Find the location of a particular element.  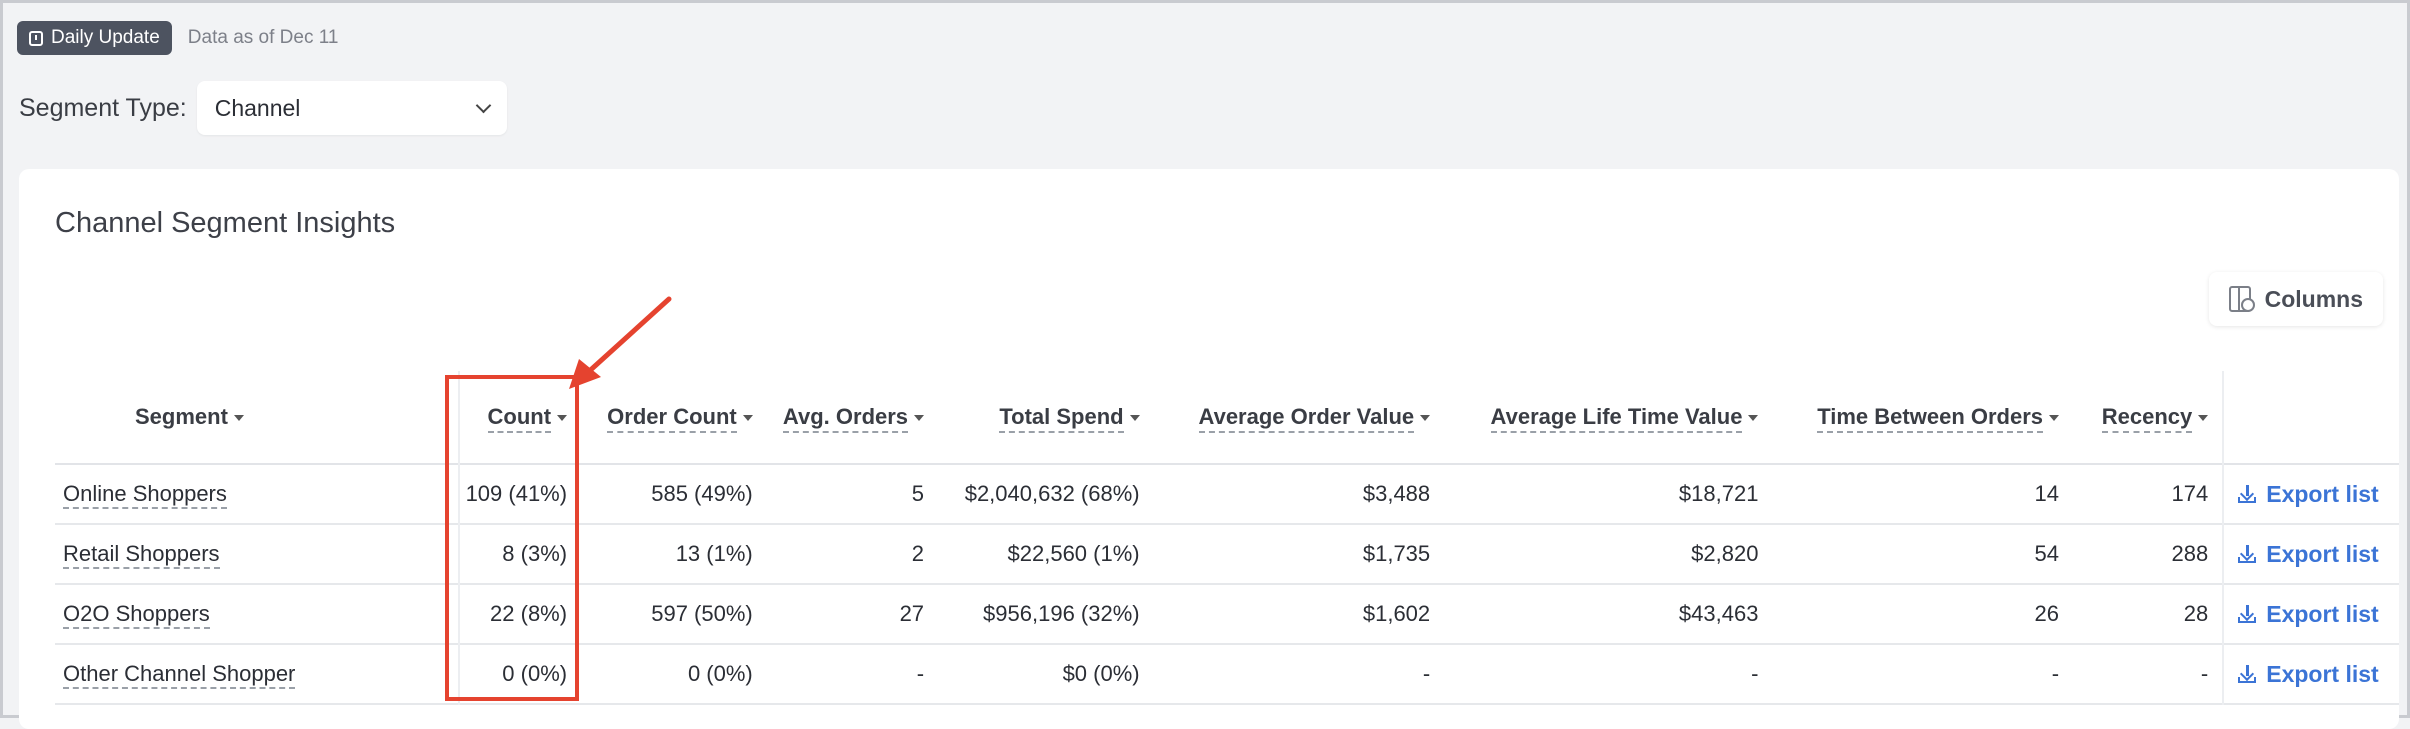

annotation-arrow-icon is located at coordinates (620, 342).